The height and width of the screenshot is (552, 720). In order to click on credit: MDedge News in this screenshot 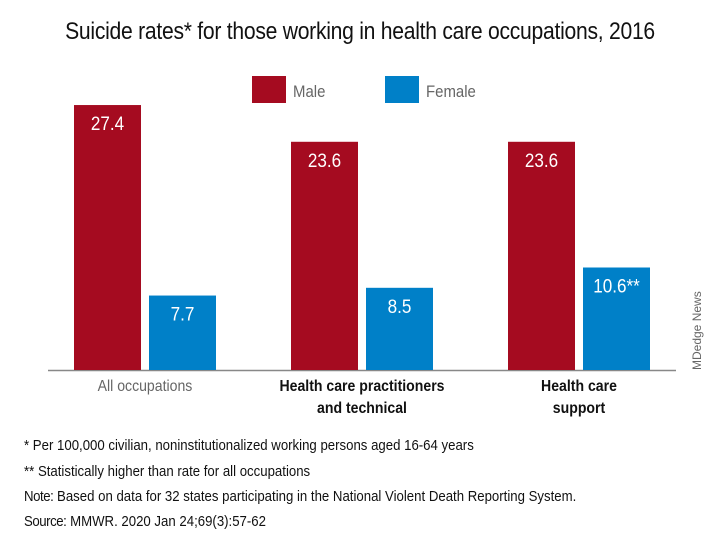, I will do `click(697, 330)`.